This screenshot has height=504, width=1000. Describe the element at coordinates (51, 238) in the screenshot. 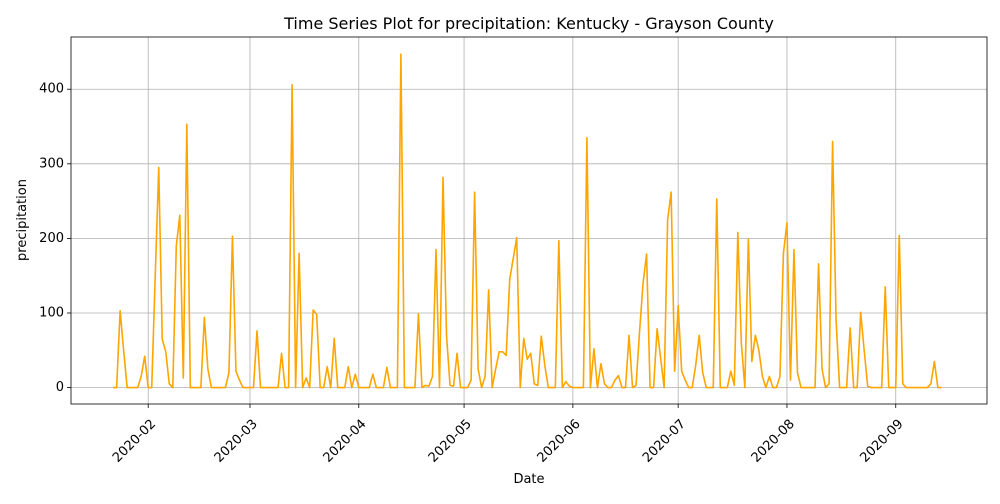

I see `y-tick-label: 200` at that location.